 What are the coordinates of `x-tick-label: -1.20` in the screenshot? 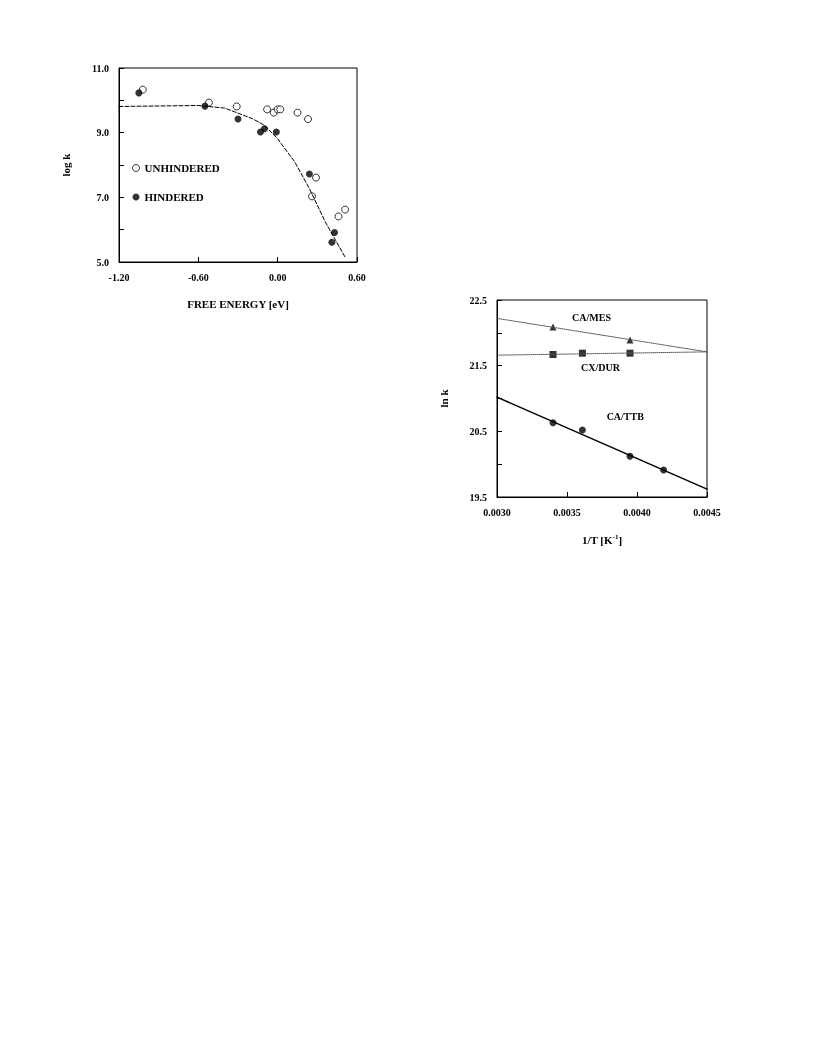 It's located at (119, 277).